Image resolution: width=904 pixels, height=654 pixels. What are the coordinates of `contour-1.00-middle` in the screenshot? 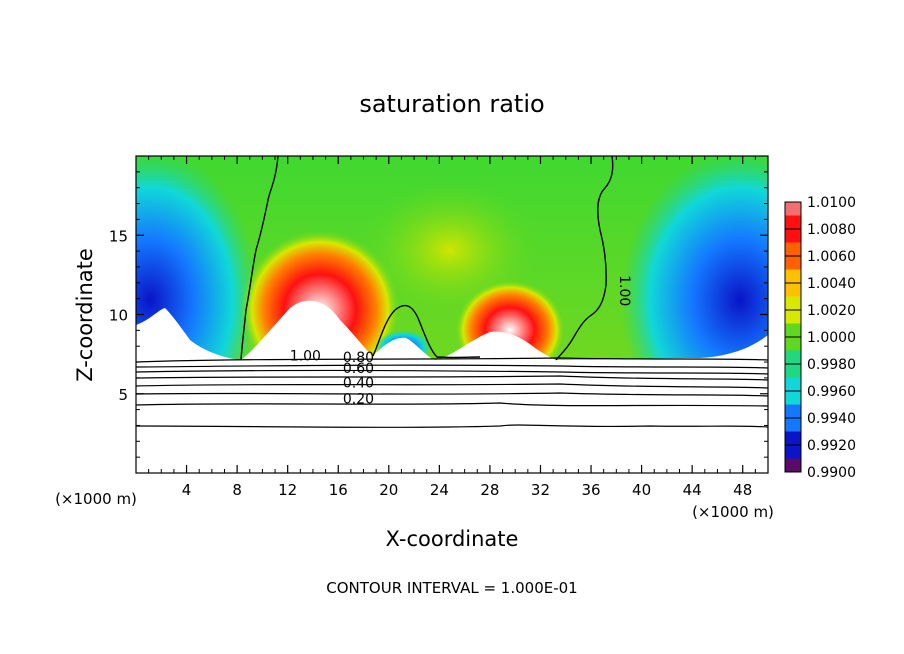 It's located at (426, 331).